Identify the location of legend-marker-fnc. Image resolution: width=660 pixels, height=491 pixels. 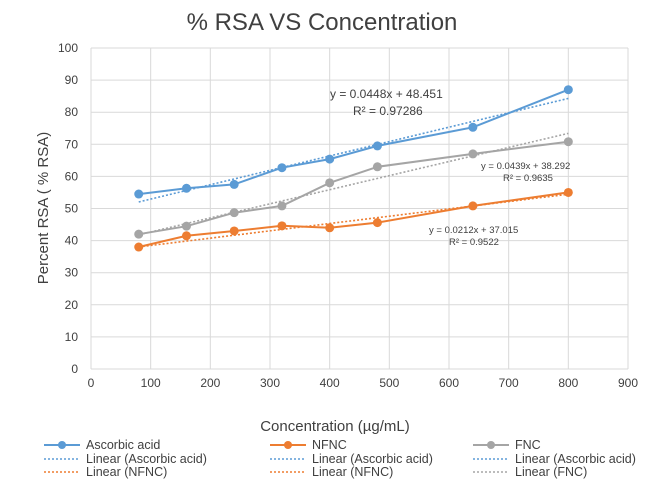
(491, 445).